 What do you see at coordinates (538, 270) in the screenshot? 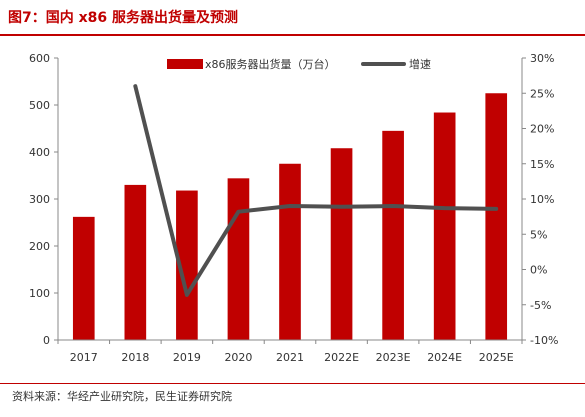
I see `y-right-tick-label: 0%` at bounding box center [538, 270].